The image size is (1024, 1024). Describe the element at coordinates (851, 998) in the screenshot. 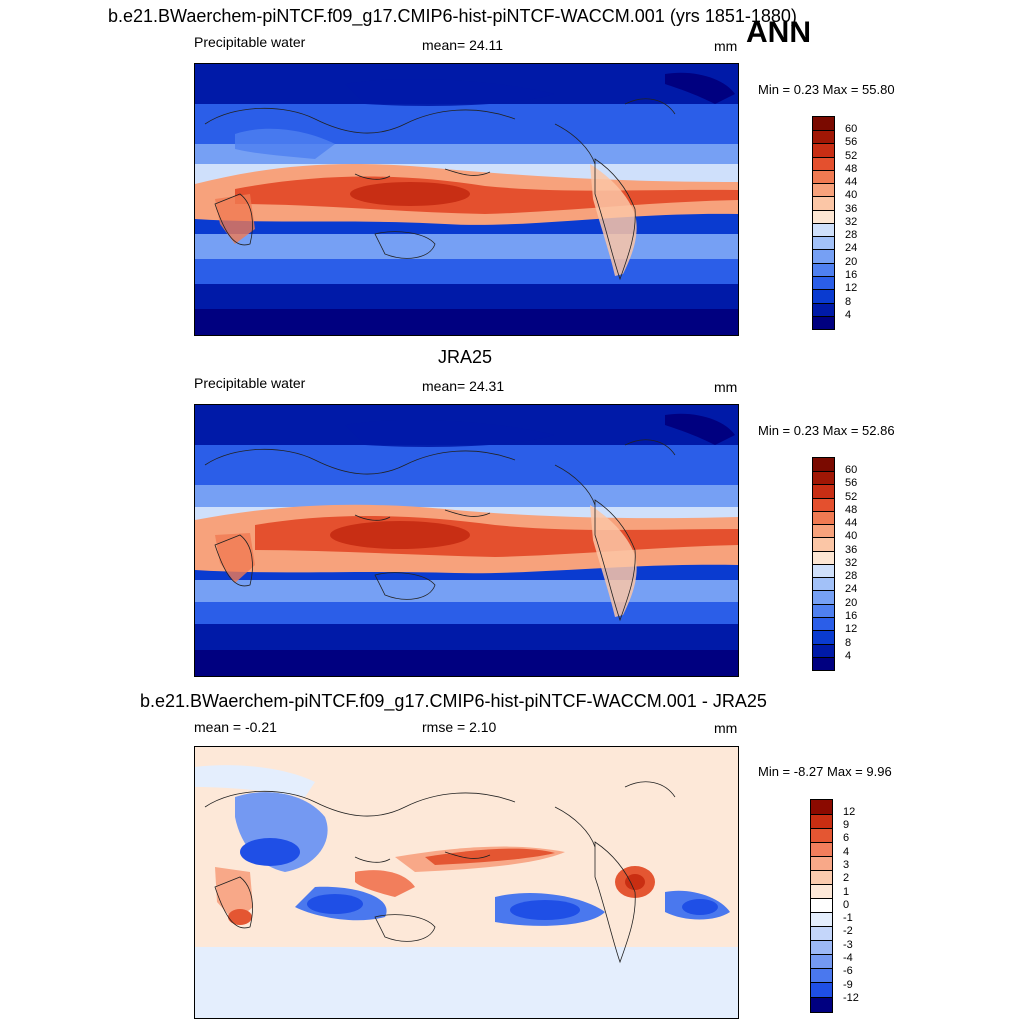

I see `cbar-tick: -12` at that location.